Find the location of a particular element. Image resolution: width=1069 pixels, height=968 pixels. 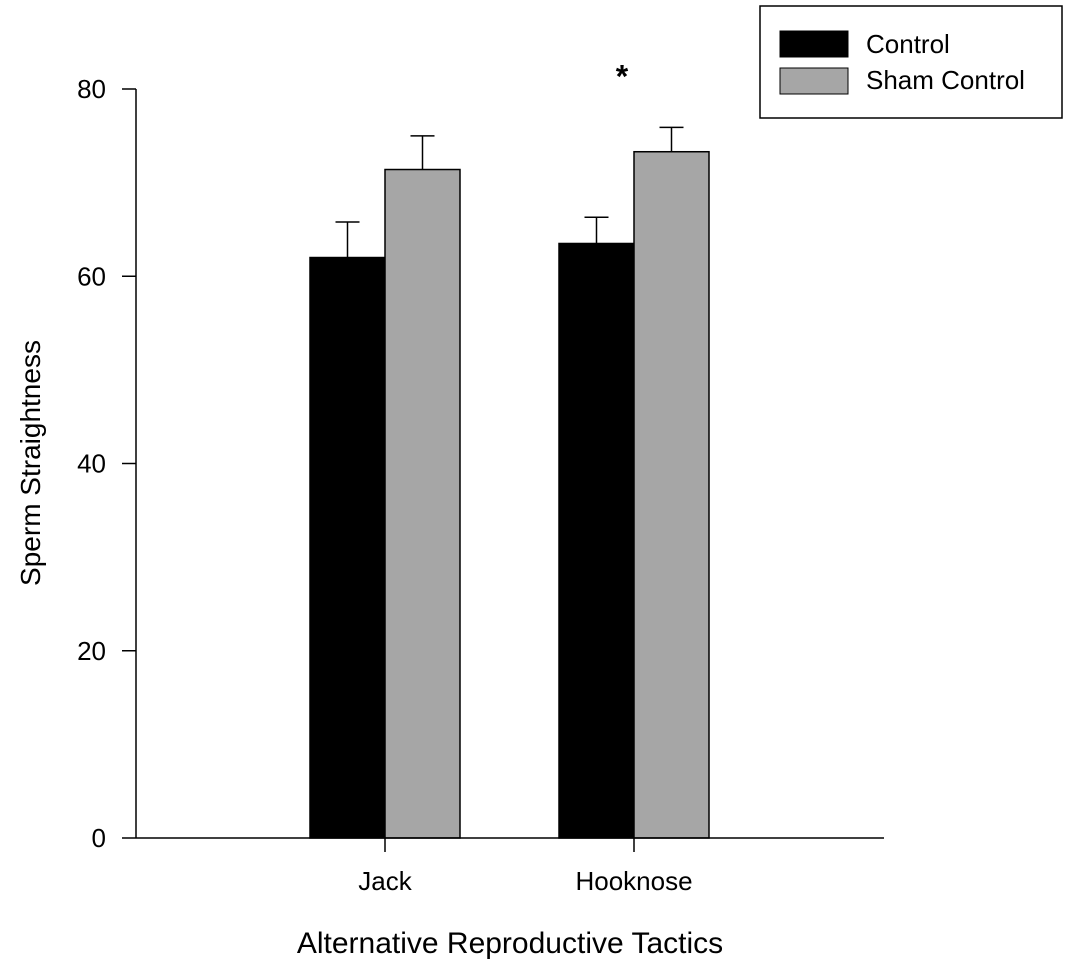

legend-box is located at coordinates (911, 62).